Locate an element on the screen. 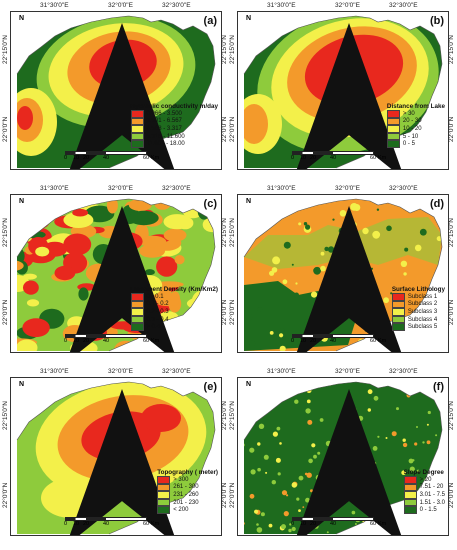 The image size is (457, 550). legend-label: 0.2 - 0.3 is located at coordinates (157, 312).